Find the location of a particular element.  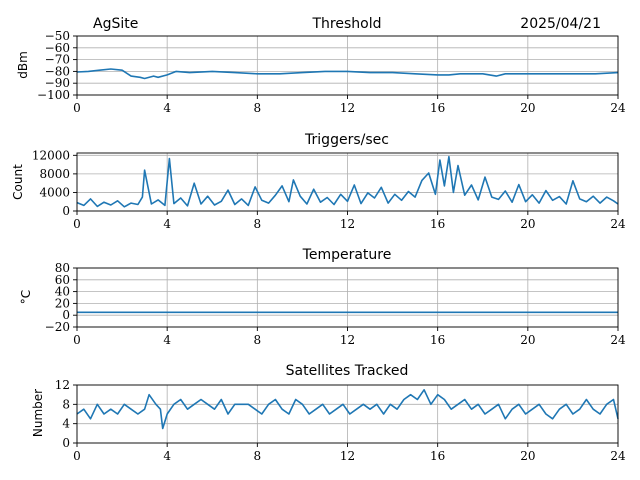

triggers-title: Triggers/sec is located at coordinates (346, 140).